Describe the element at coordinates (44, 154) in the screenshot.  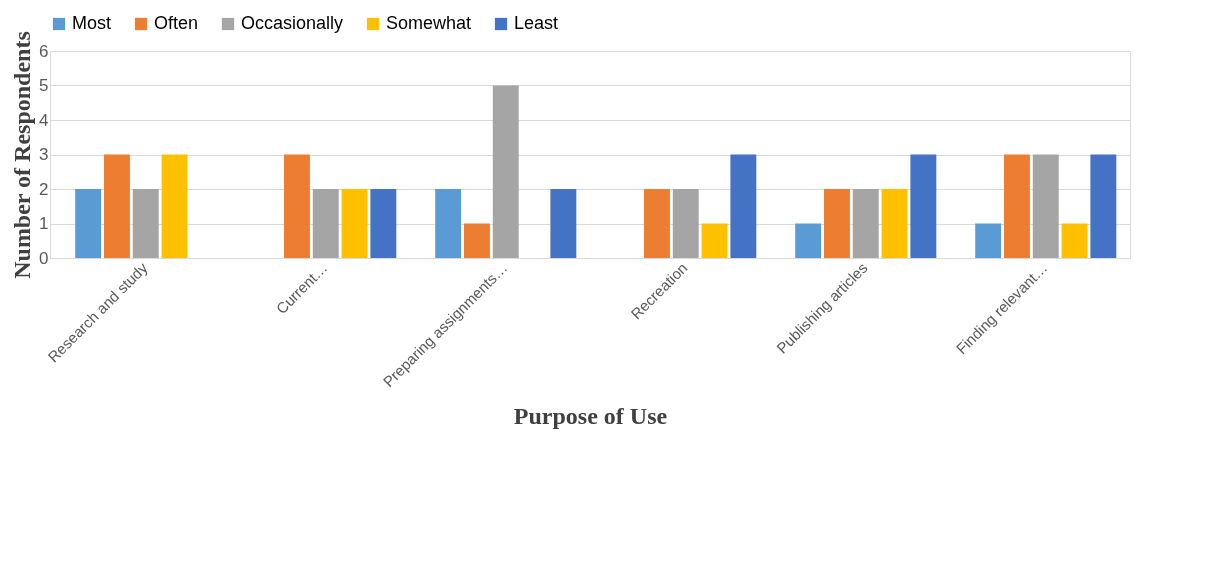
I see `y-tick-label: 3` at that location.